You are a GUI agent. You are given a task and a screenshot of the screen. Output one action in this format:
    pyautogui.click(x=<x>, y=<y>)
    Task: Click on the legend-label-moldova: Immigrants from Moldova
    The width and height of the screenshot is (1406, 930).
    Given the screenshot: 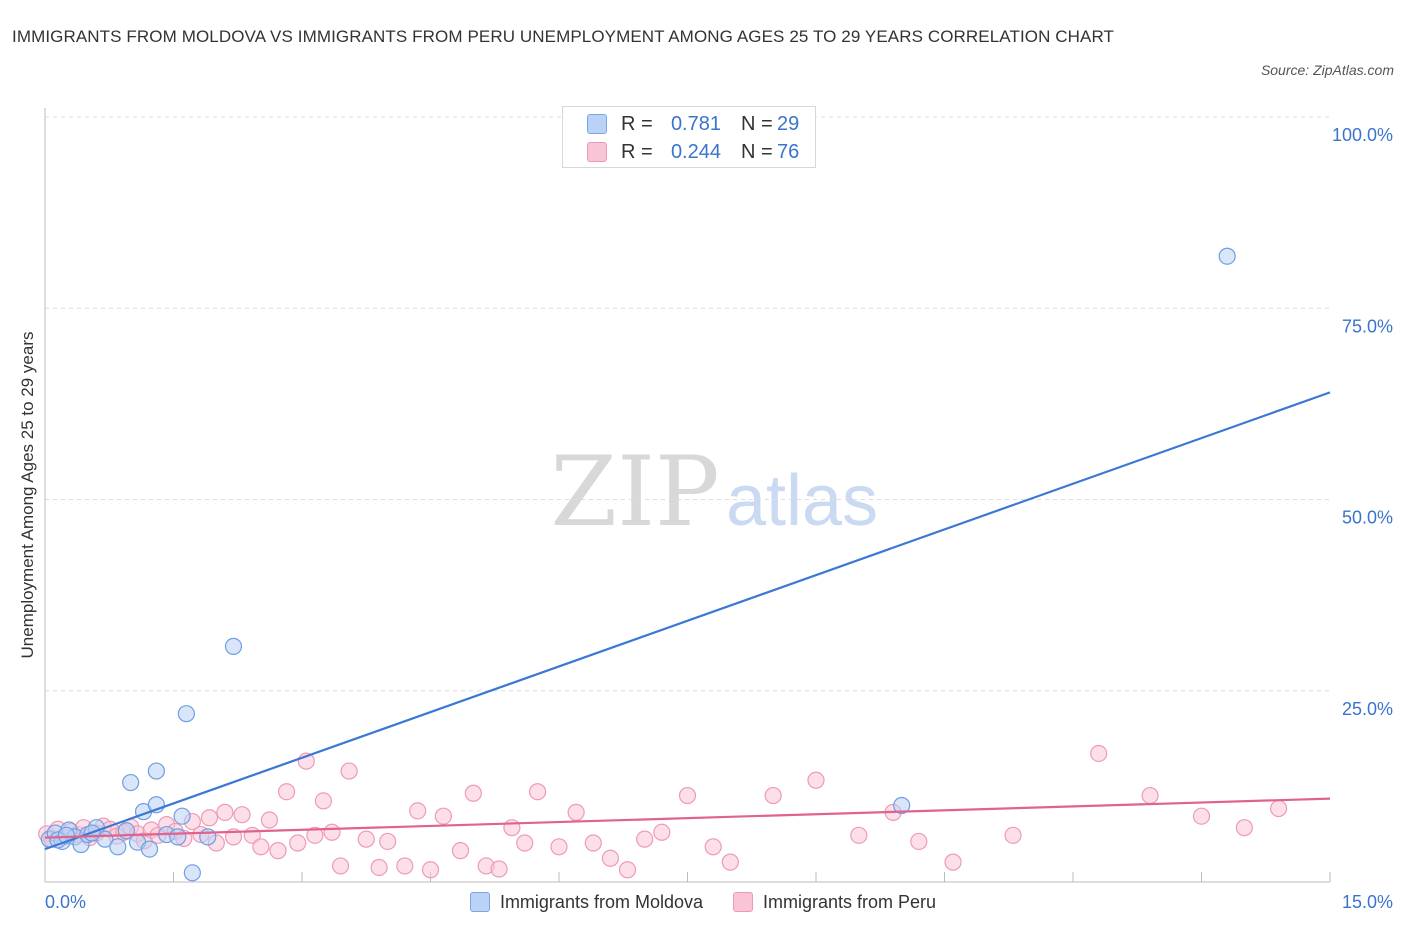 What is the action you would take?
    pyautogui.click(x=601, y=901)
    